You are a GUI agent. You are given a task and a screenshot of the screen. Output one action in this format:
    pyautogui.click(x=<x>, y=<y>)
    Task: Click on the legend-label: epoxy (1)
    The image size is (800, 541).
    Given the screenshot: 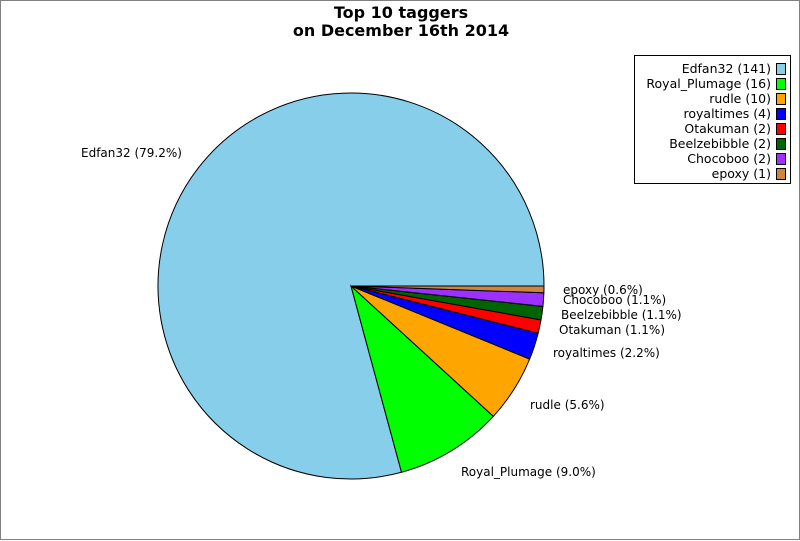 What is the action you would take?
    pyautogui.click(x=741, y=173)
    